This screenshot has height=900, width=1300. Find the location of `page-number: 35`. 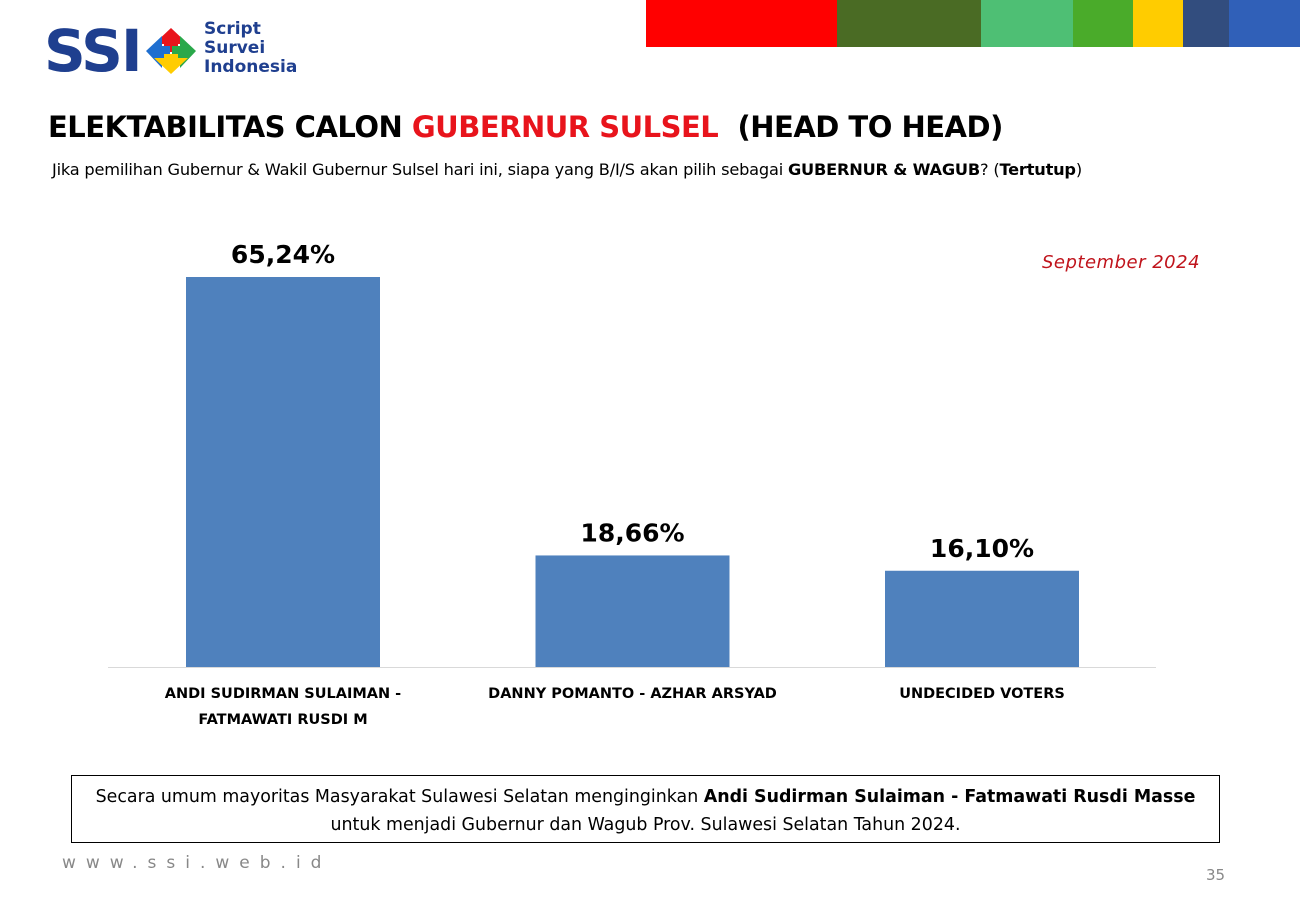

page-number: 35 is located at coordinates (1216, 875).